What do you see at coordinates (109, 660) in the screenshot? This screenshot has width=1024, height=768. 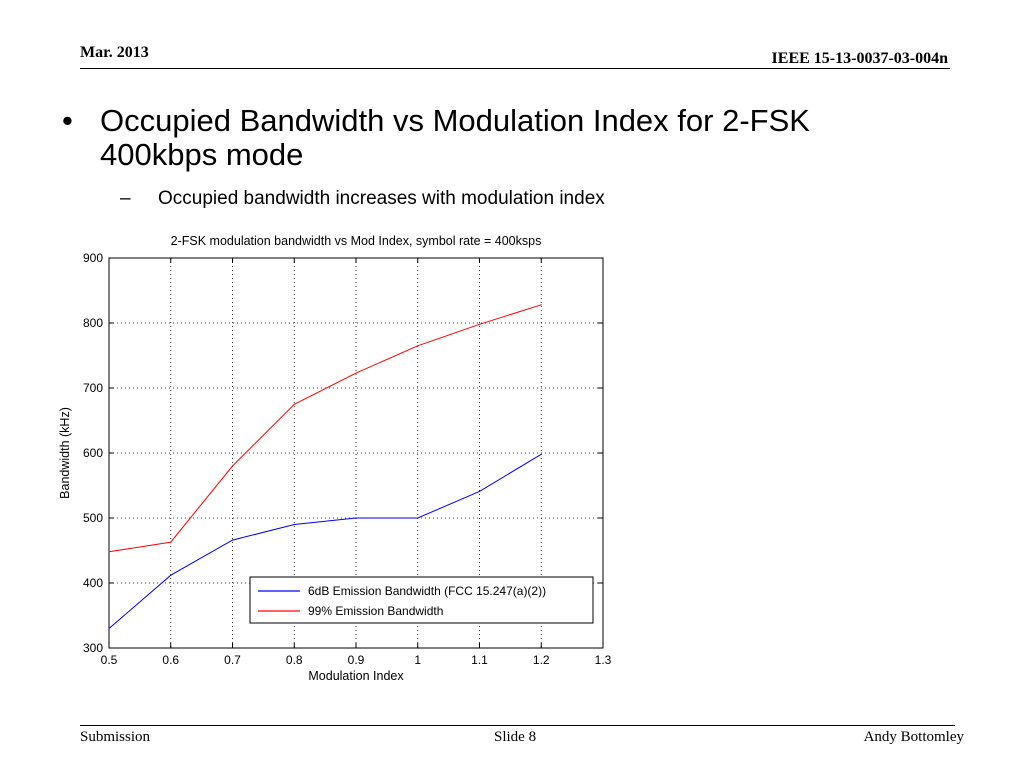 I see `x-tick-label: 0.5` at bounding box center [109, 660].